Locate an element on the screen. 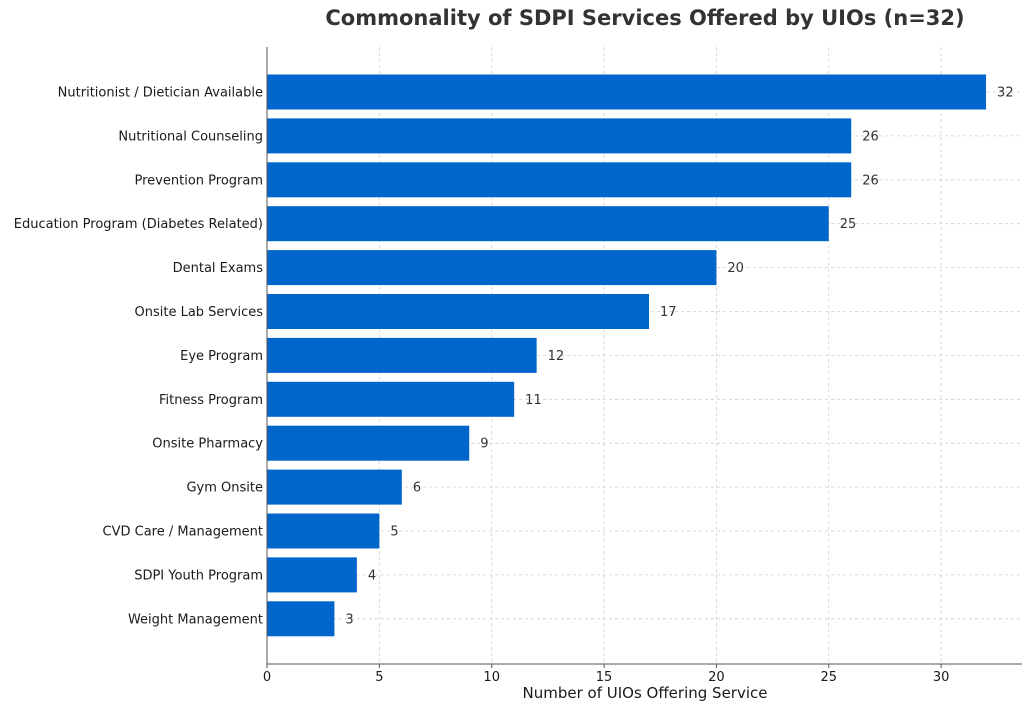 This screenshot has height=709, width=1030. category-label: Gym Onsite is located at coordinates (224, 488).